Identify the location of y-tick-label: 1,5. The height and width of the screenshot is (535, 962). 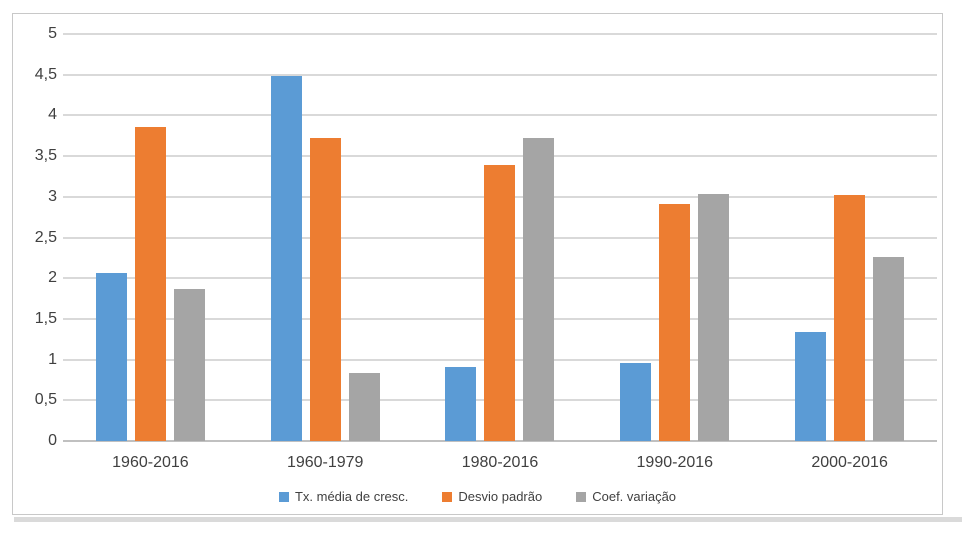
(45, 318).